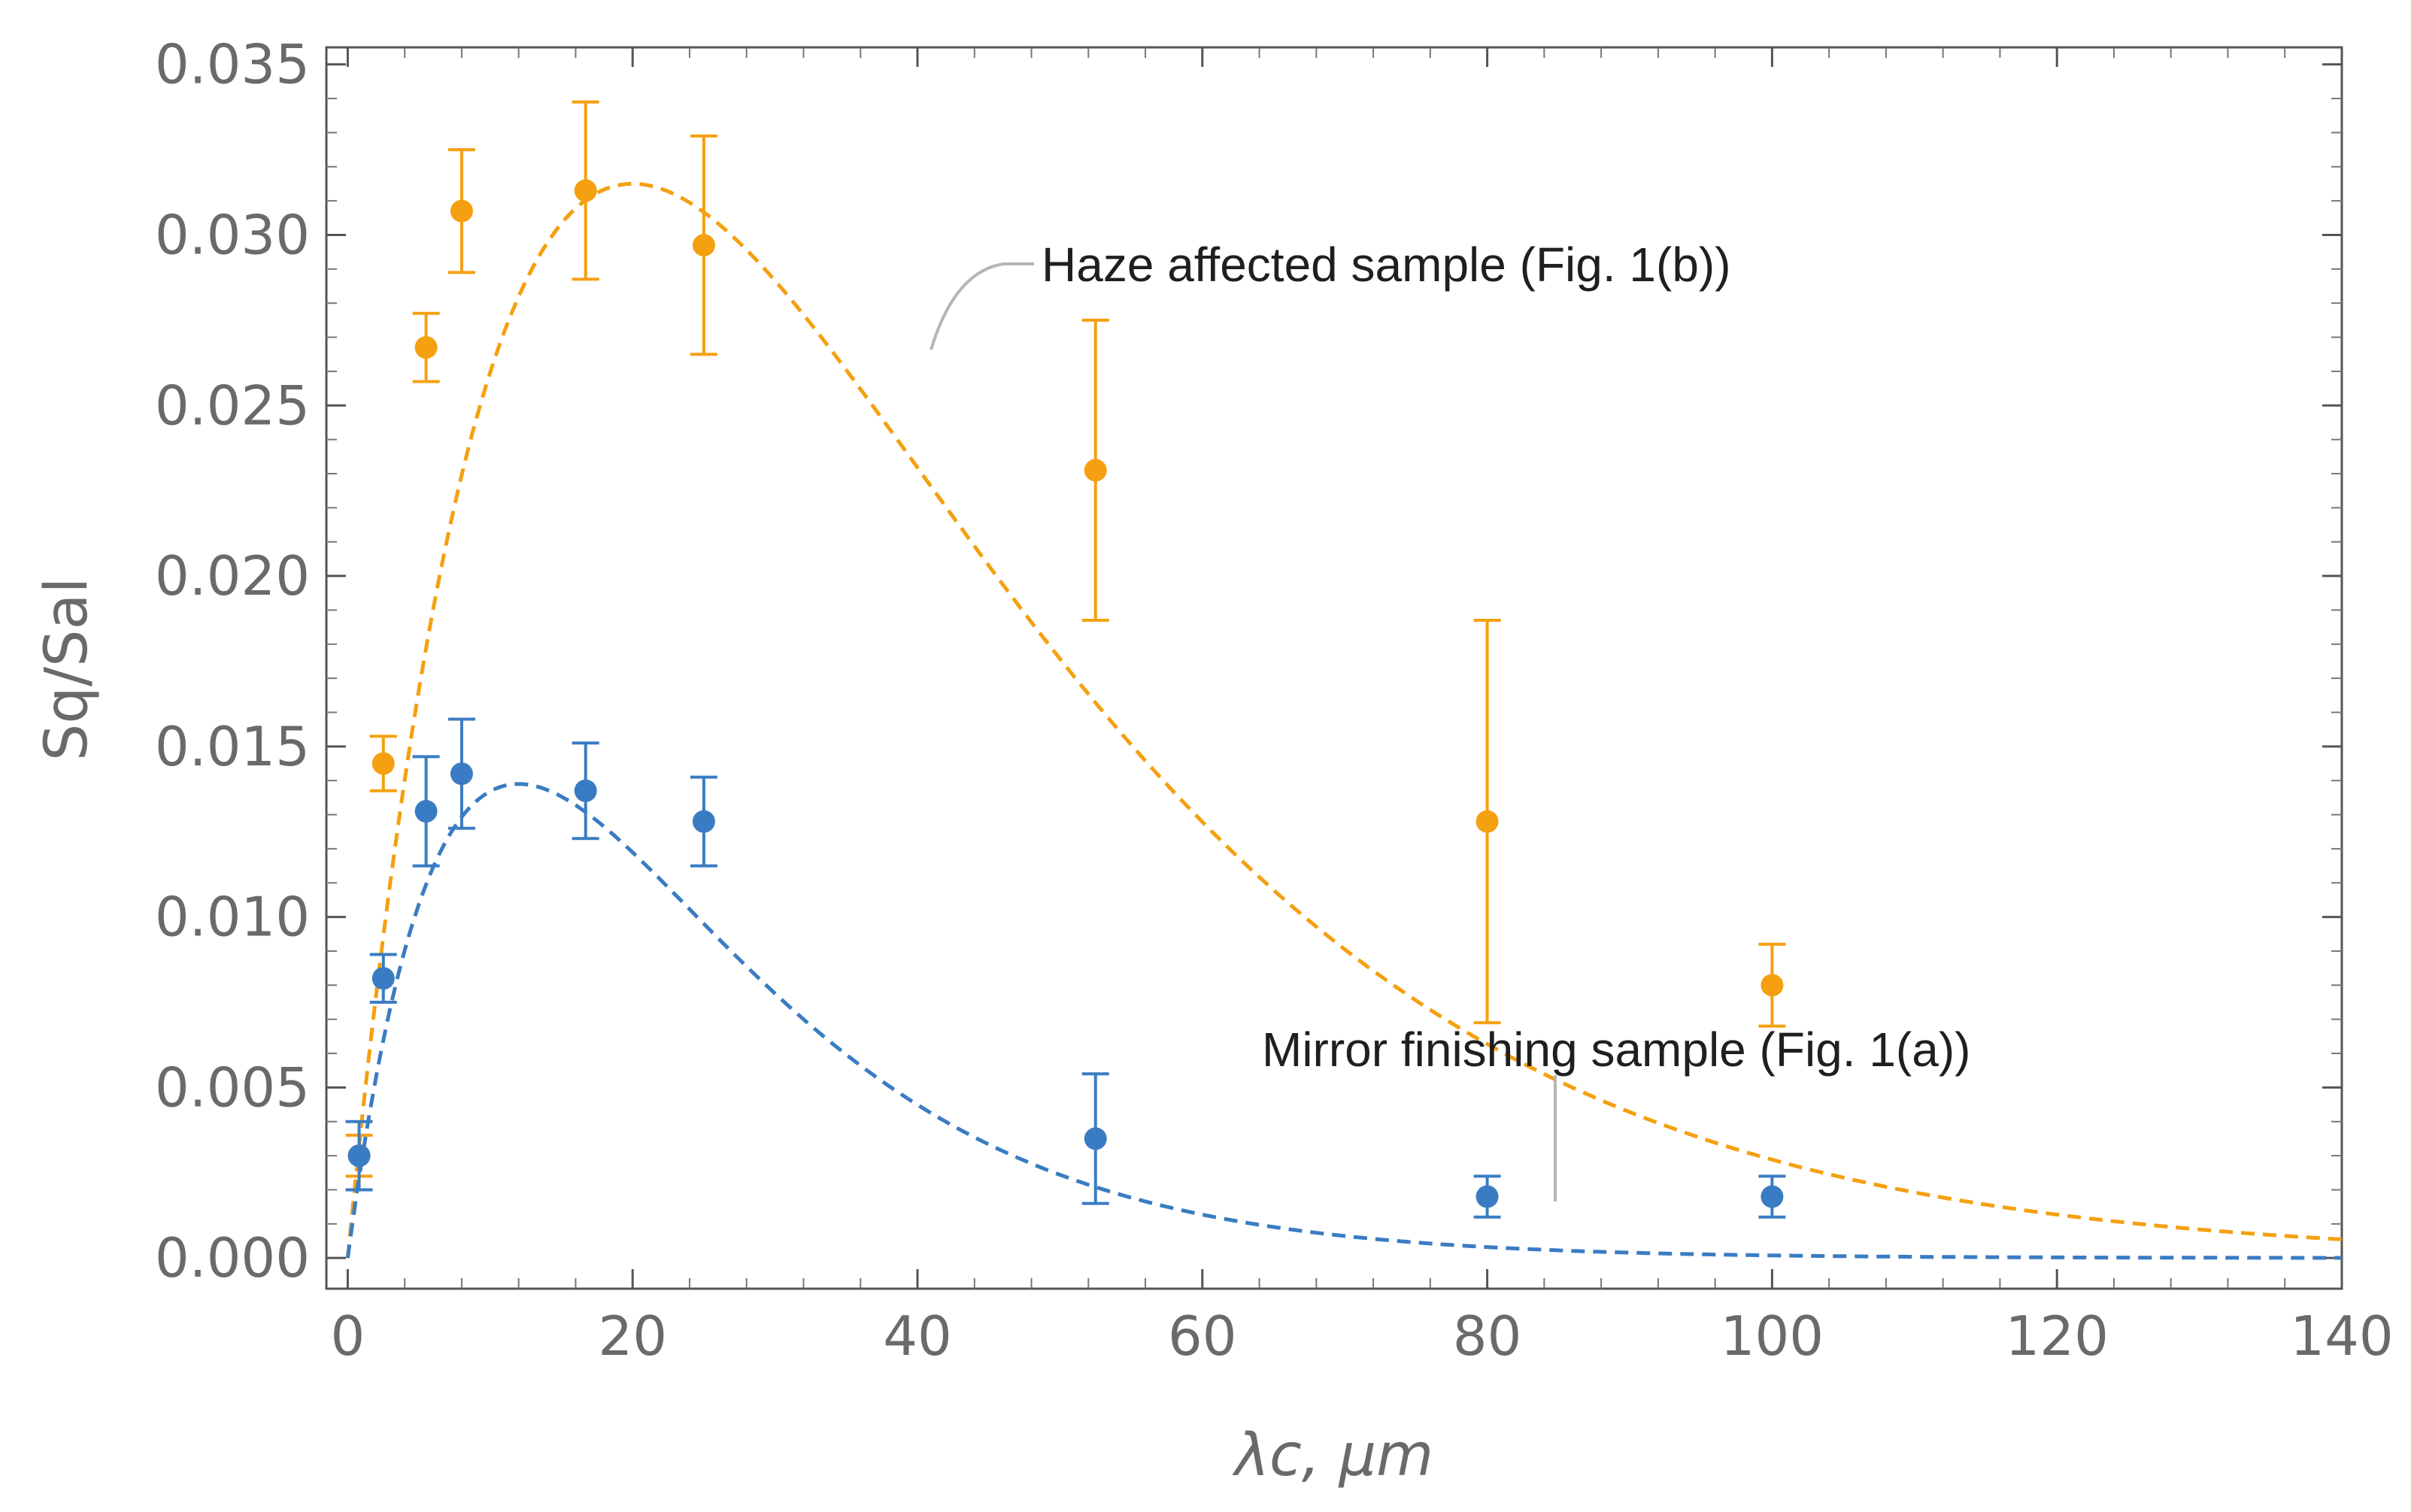  What do you see at coordinates (2341, 1336) in the screenshot?
I see `x-tick-label: 140` at bounding box center [2341, 1336].